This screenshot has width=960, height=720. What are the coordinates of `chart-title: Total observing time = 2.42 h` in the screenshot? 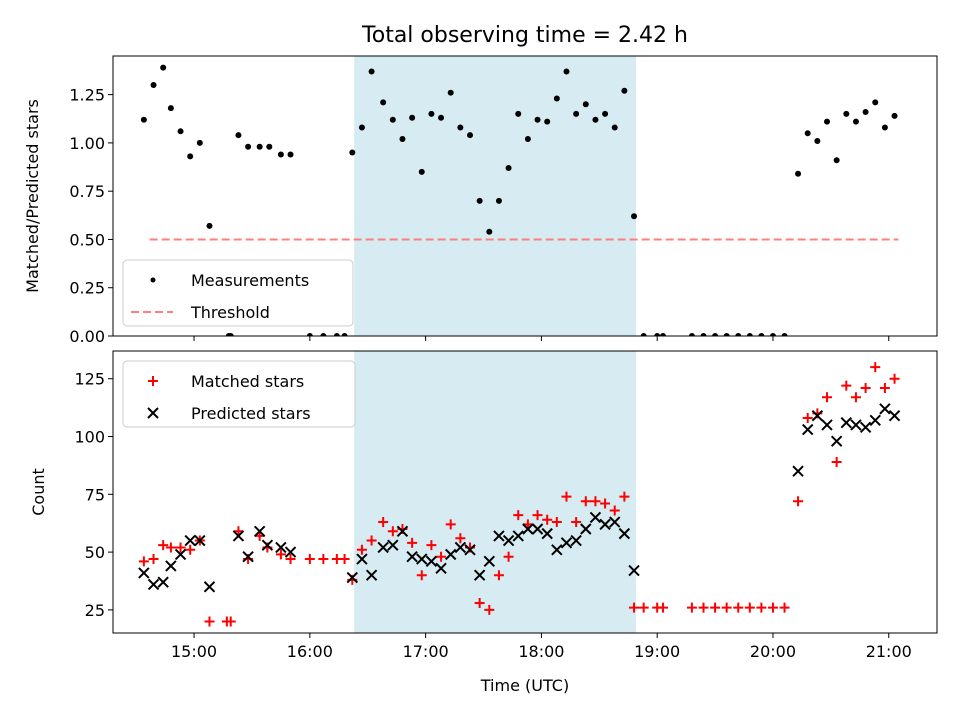 It's located at (524, 35).